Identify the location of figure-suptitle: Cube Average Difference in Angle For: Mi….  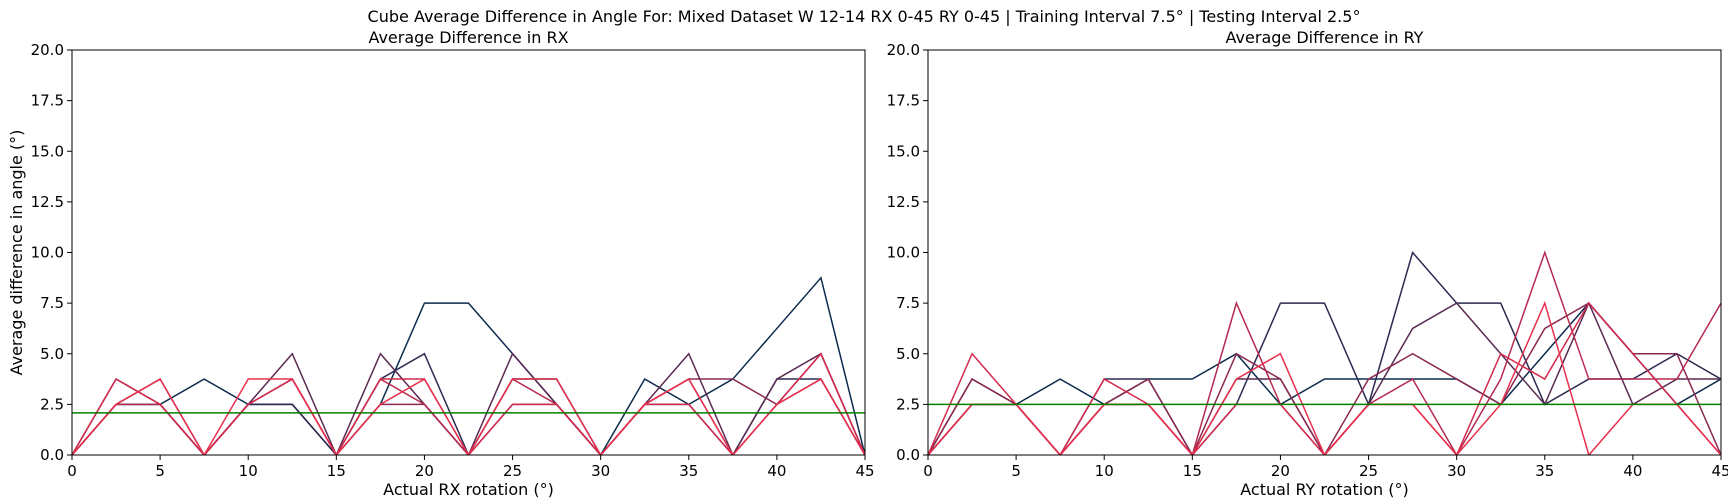
(864, 16).